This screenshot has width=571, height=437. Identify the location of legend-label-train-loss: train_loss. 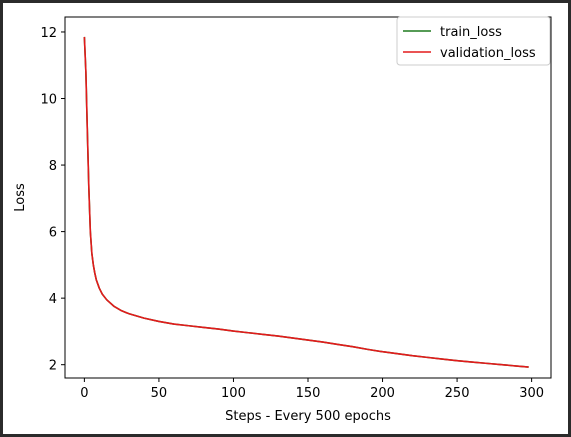
(471, 32).